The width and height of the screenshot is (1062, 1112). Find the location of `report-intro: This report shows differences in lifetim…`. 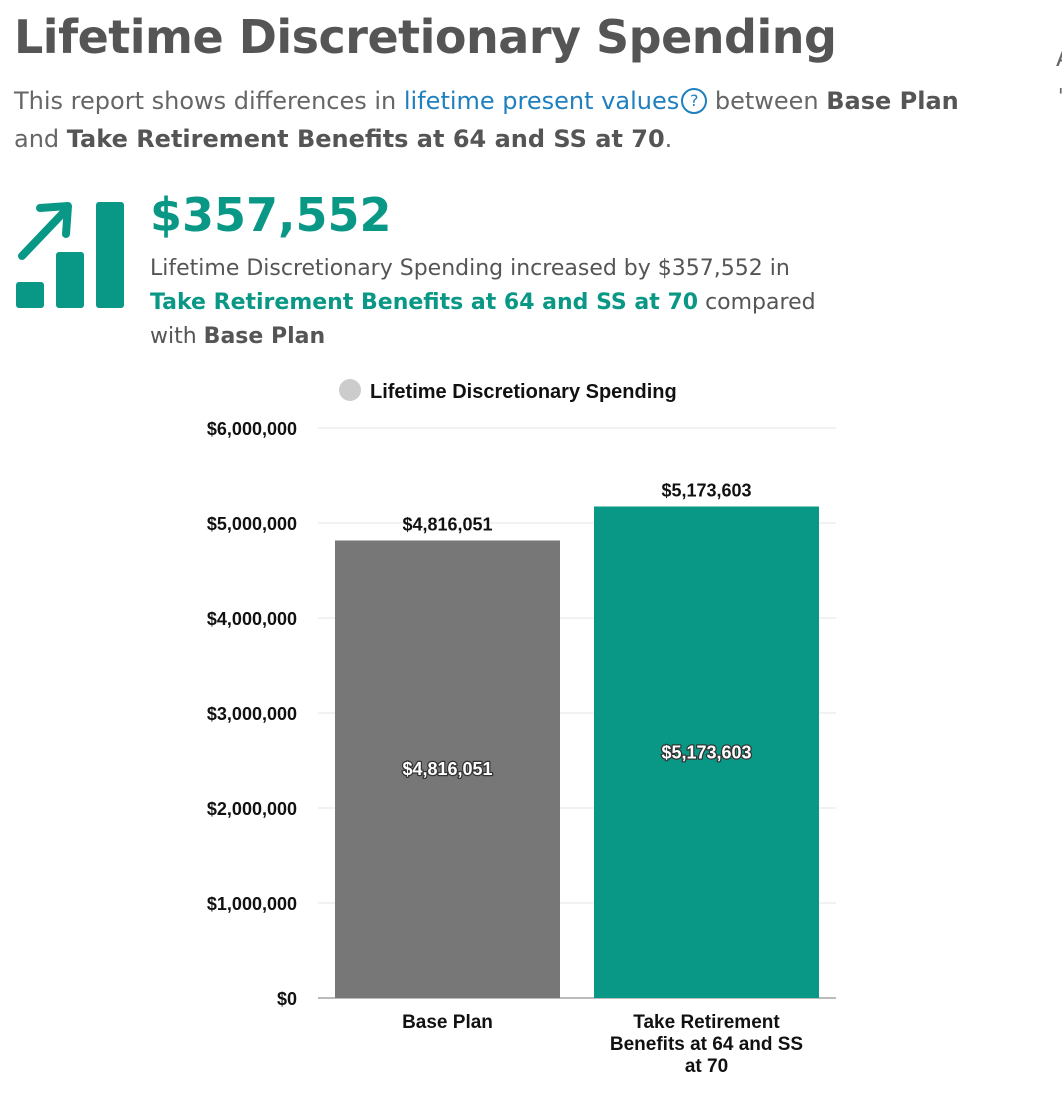

report-intro: This report shows differences in lifetim… is located at coordinates (486, 120).